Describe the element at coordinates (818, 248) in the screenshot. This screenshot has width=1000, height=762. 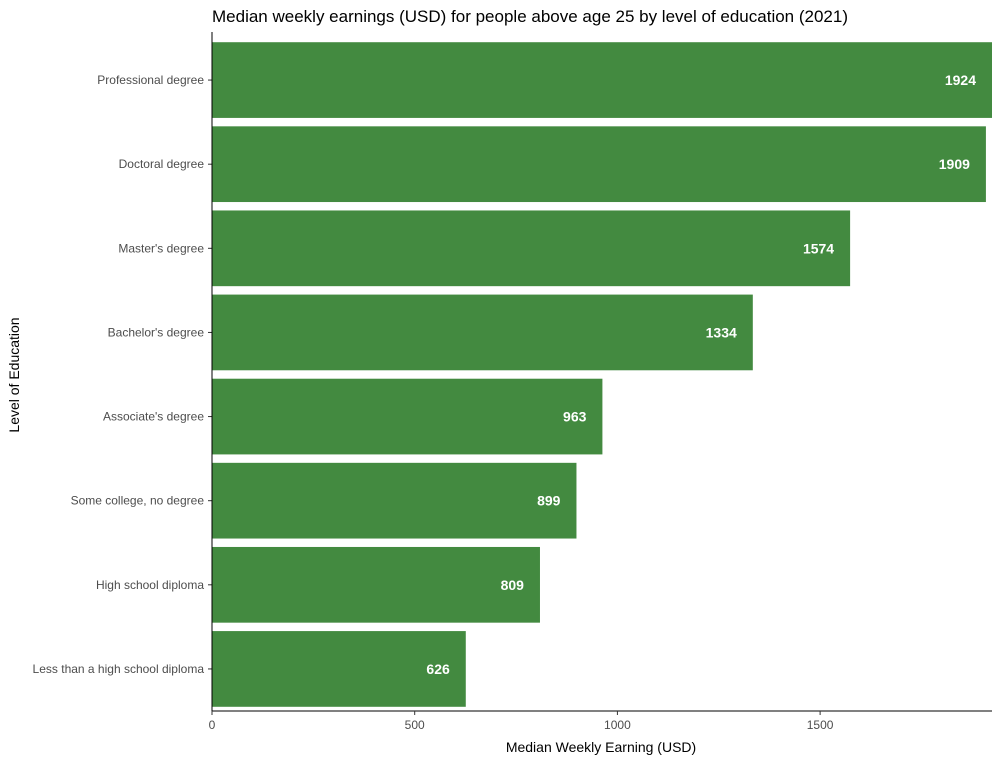
I see `bar-value-label: 1574` at that location.